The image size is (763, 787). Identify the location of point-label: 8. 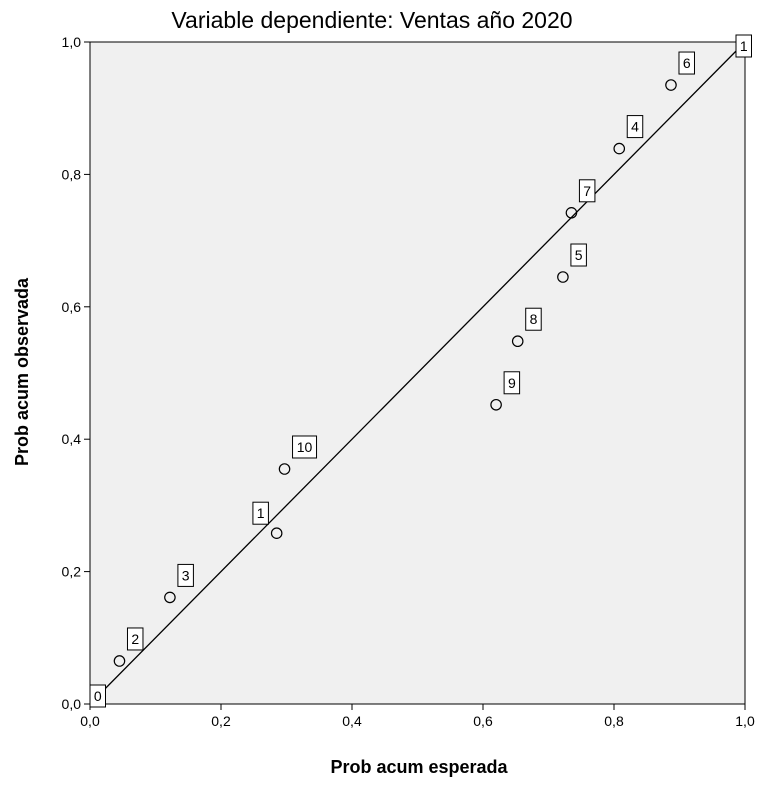
(533, 319).